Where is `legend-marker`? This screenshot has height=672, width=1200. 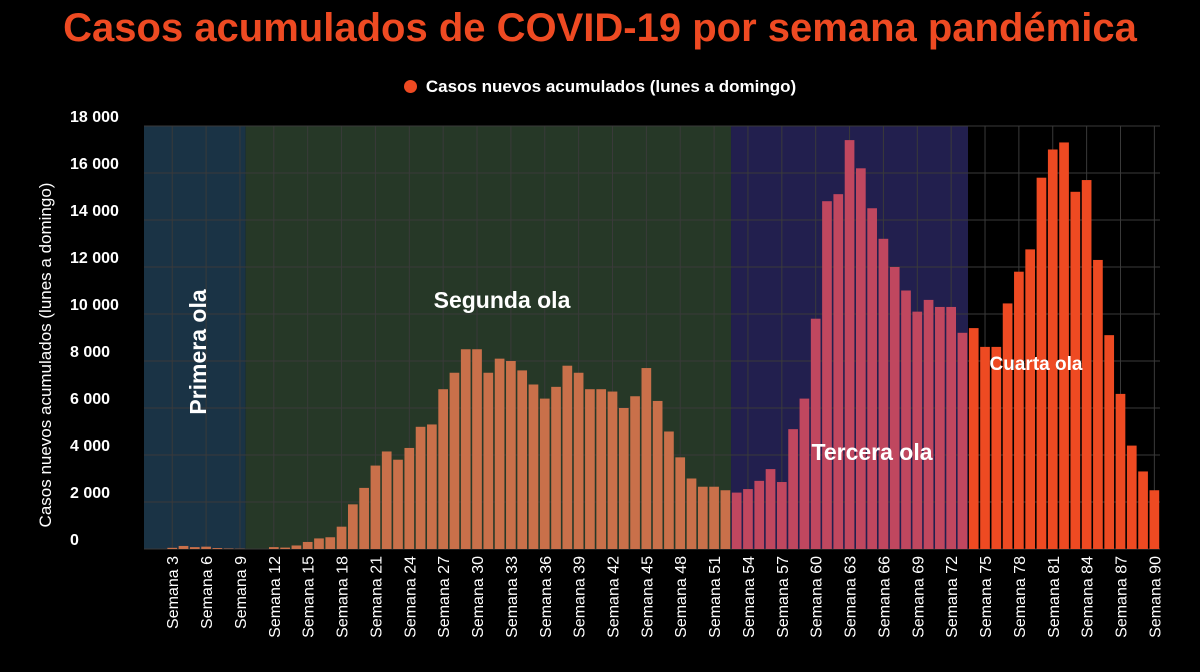
legend-marker is located at coordinates (410, 86).